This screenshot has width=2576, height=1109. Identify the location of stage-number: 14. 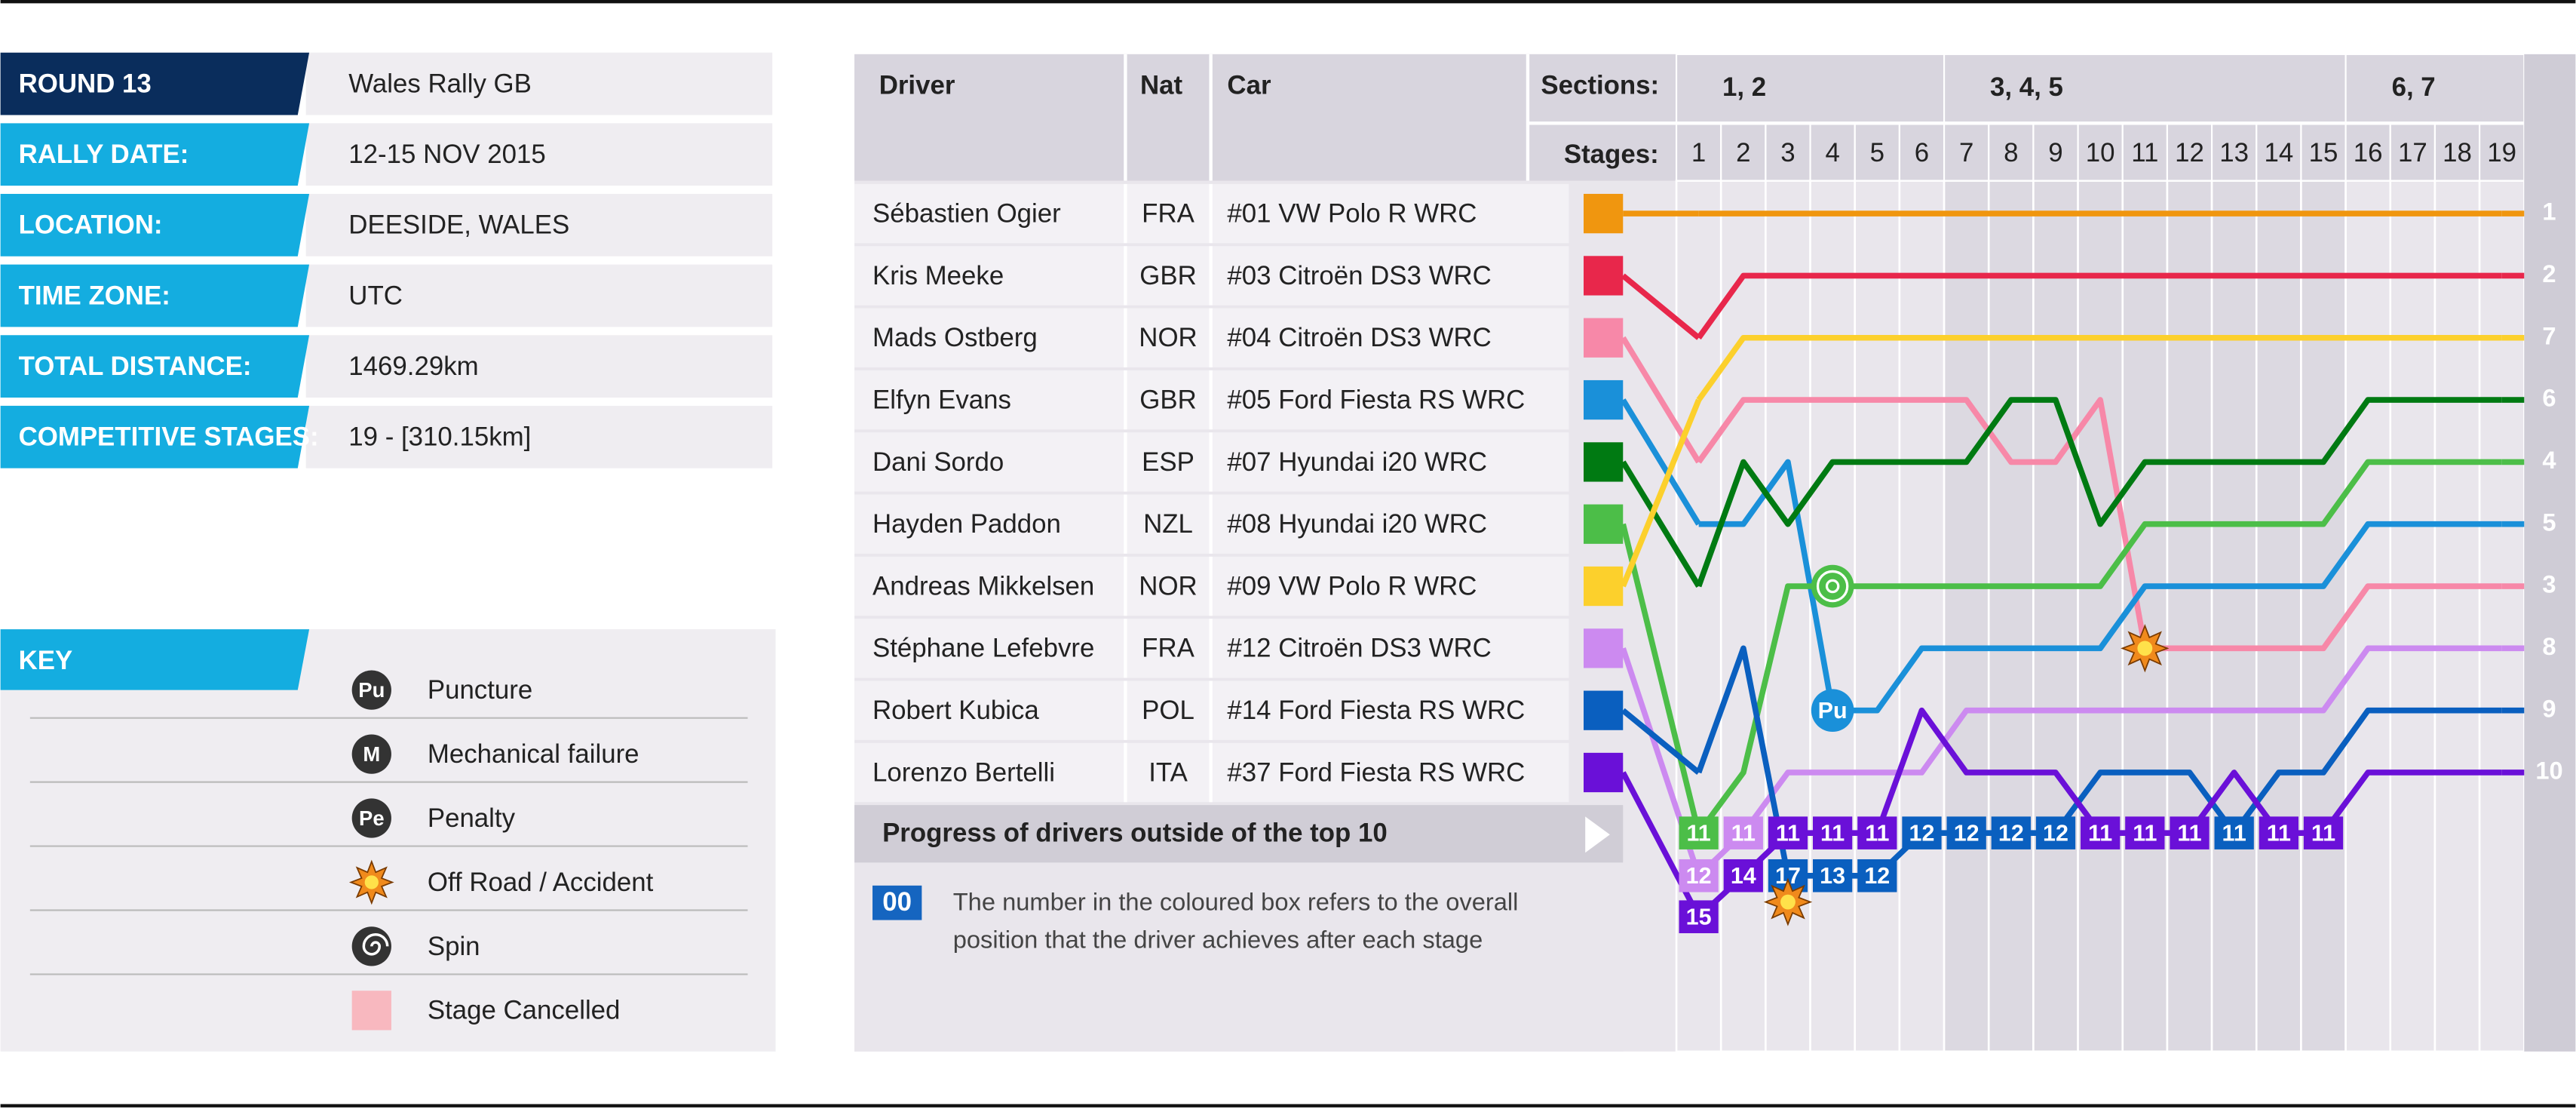
(2278, 152).